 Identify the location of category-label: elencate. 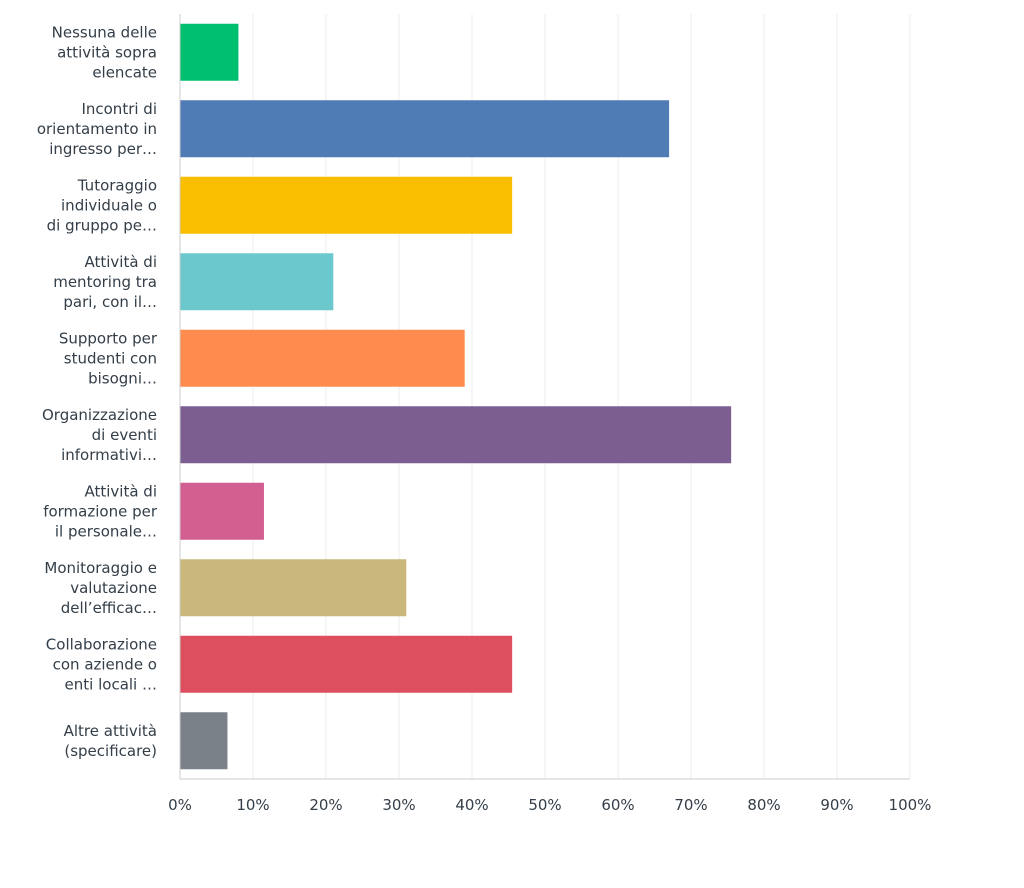
(124, 72).